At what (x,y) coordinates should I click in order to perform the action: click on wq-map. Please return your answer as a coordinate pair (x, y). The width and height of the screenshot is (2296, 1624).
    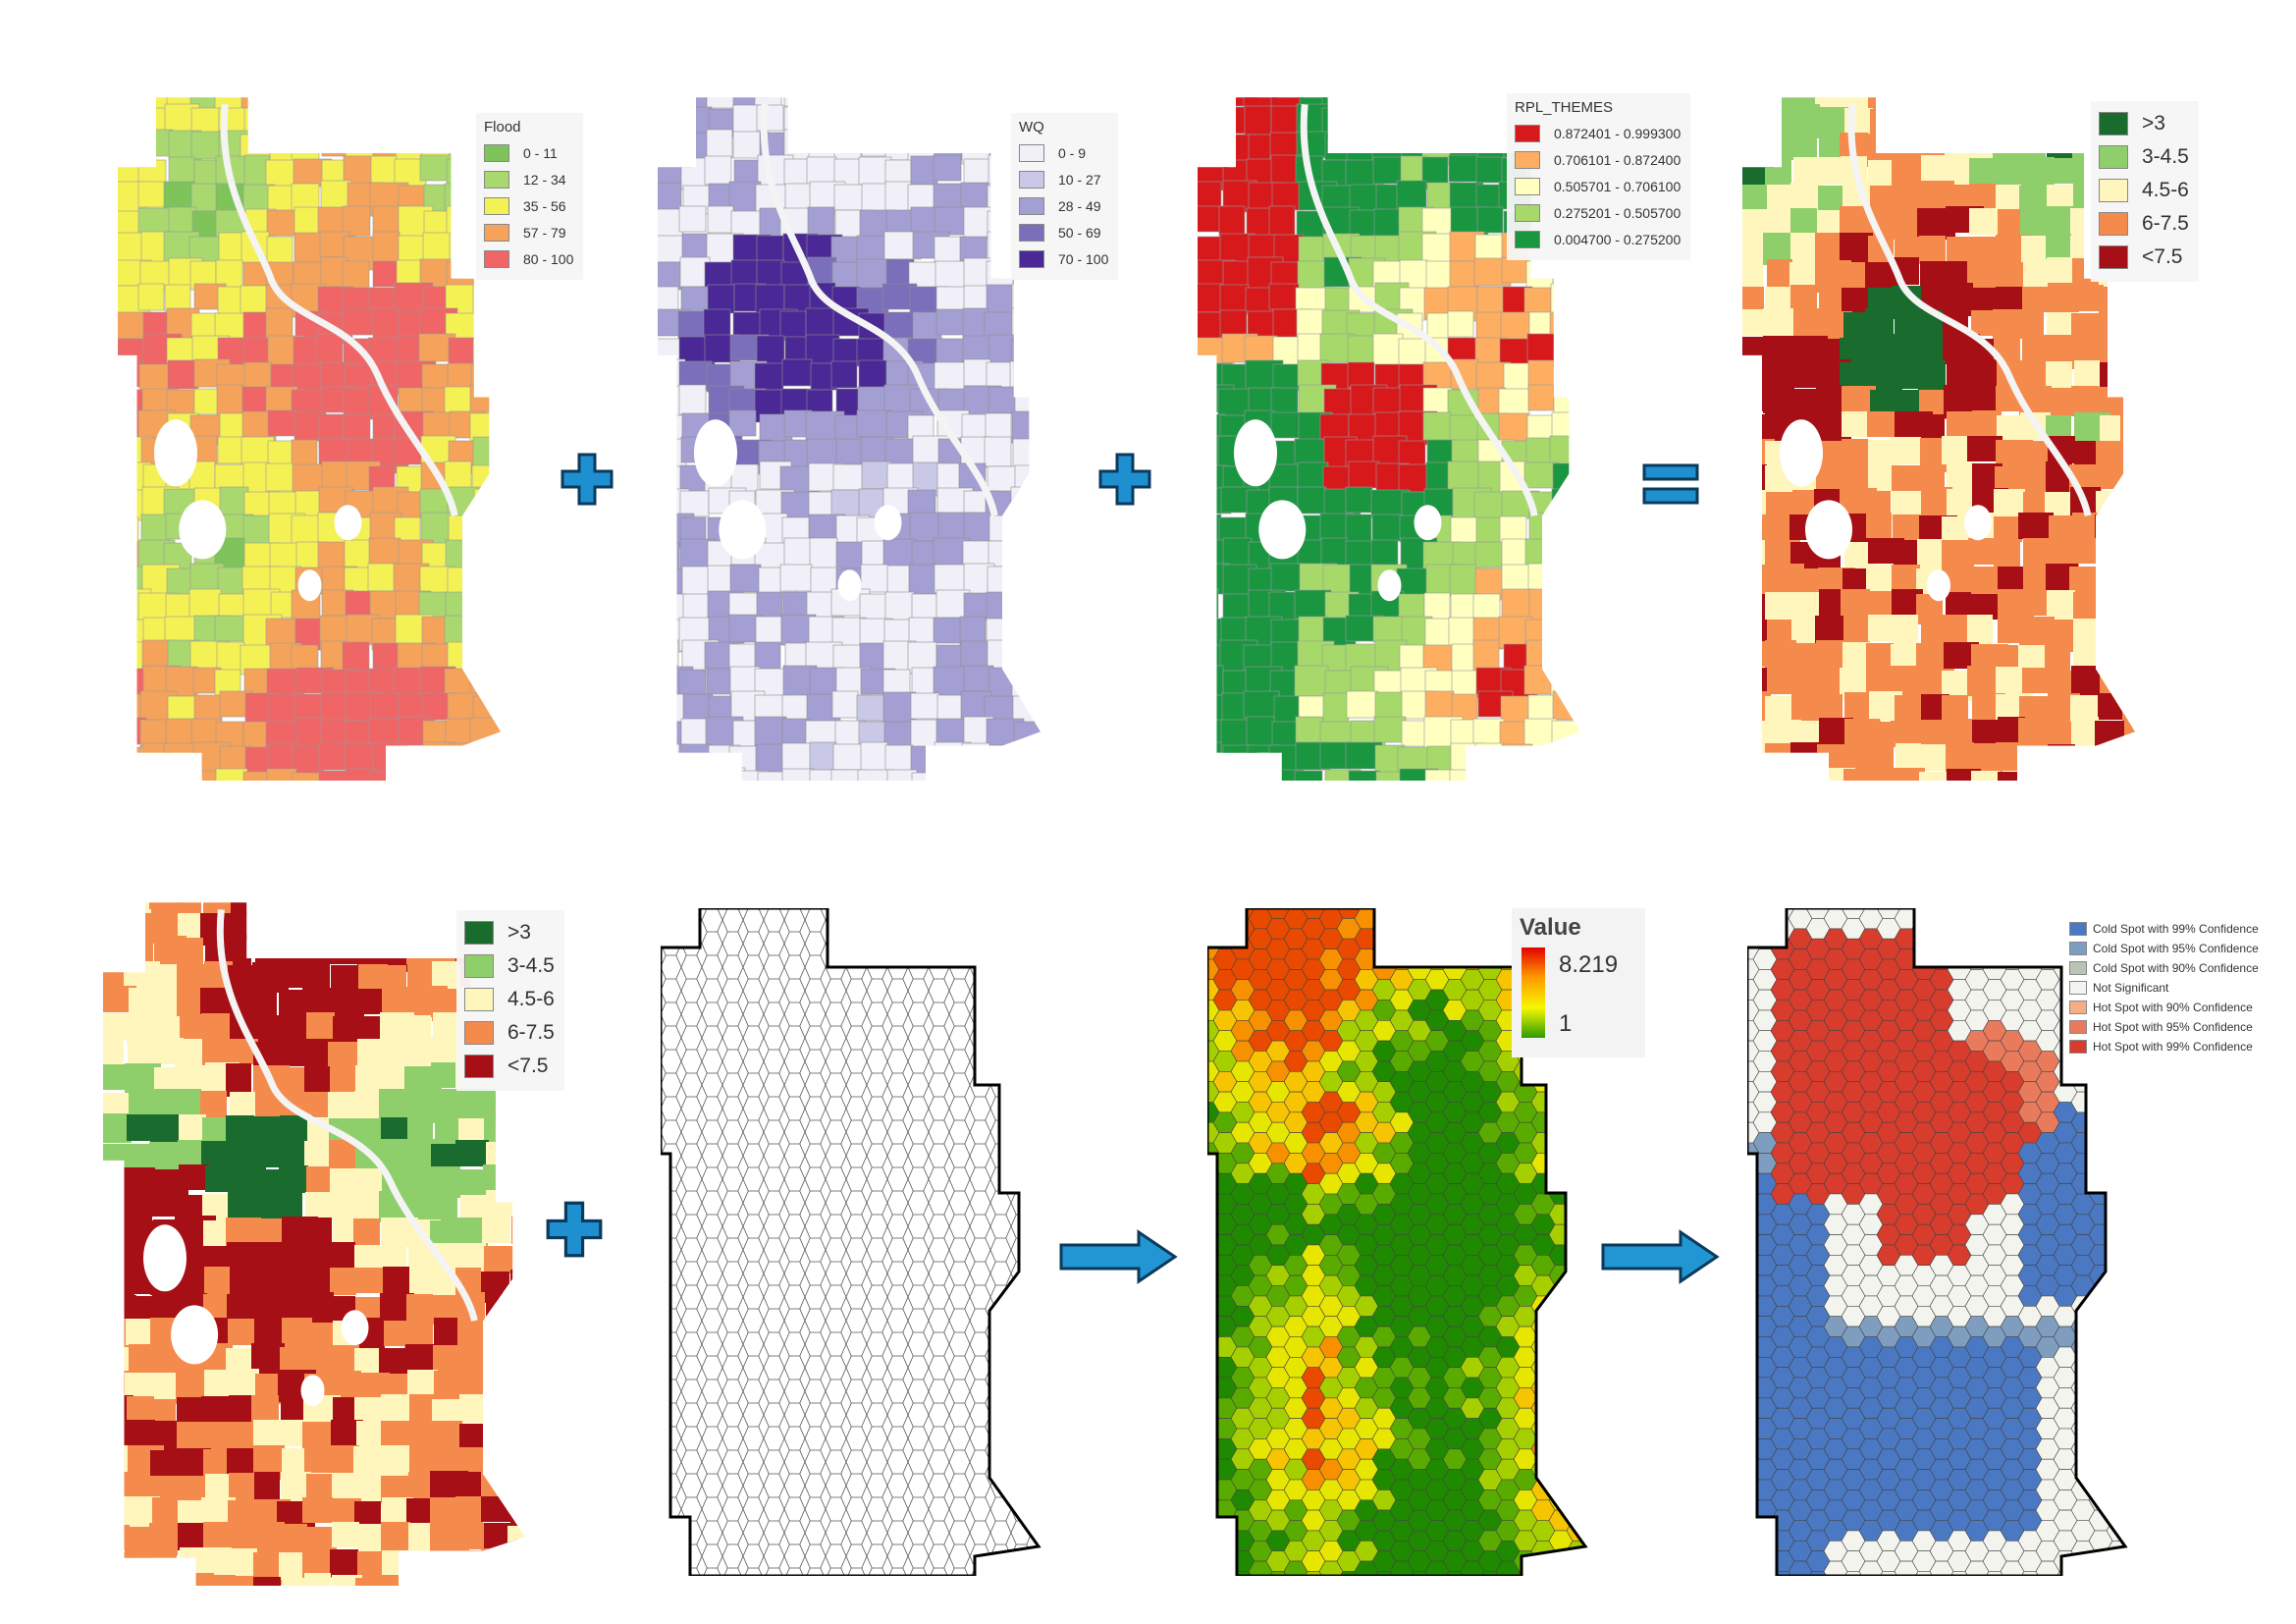
    Looking at the image, I should click on (850, 432).